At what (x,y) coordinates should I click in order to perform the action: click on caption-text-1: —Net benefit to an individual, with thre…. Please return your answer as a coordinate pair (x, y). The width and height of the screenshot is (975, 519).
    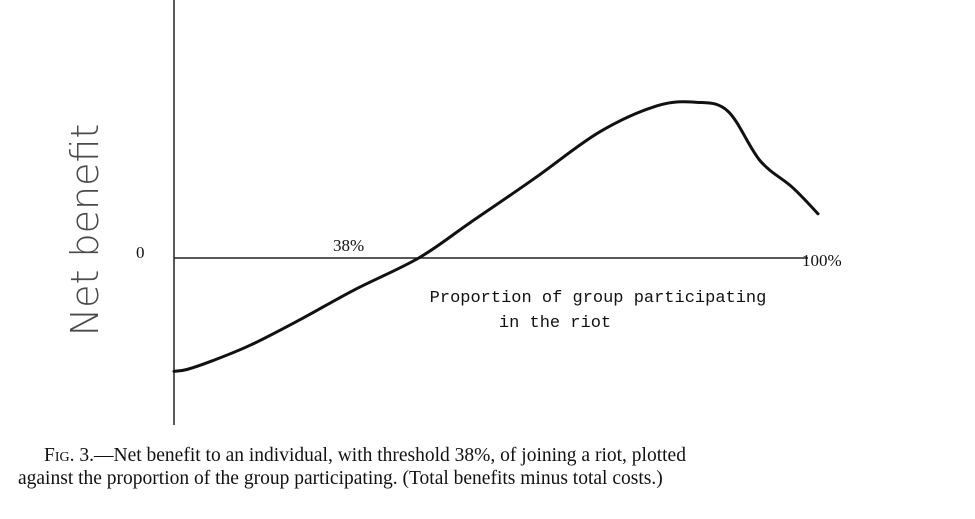
    Looking at the image, I should click on (390, 455).